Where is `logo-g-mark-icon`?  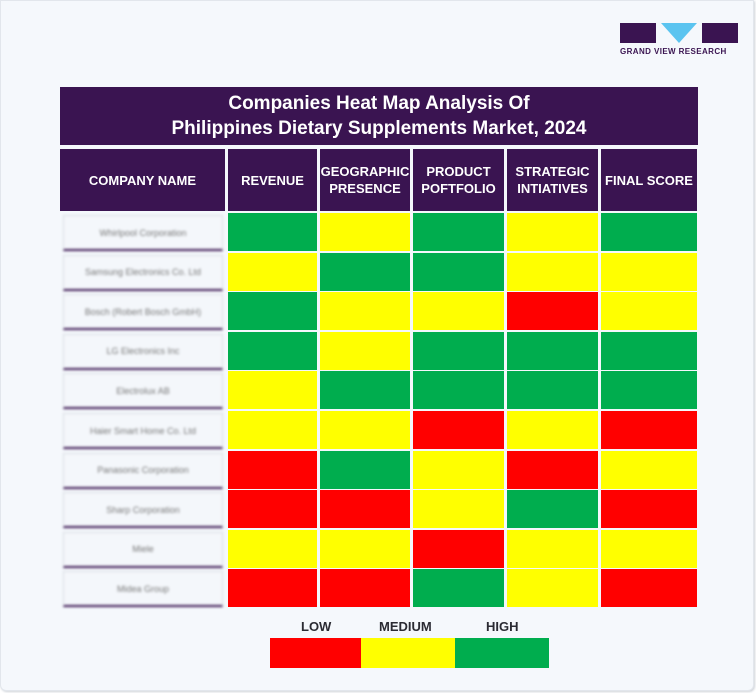
logo-g-mark-icon is located at coordinates (638, 33).